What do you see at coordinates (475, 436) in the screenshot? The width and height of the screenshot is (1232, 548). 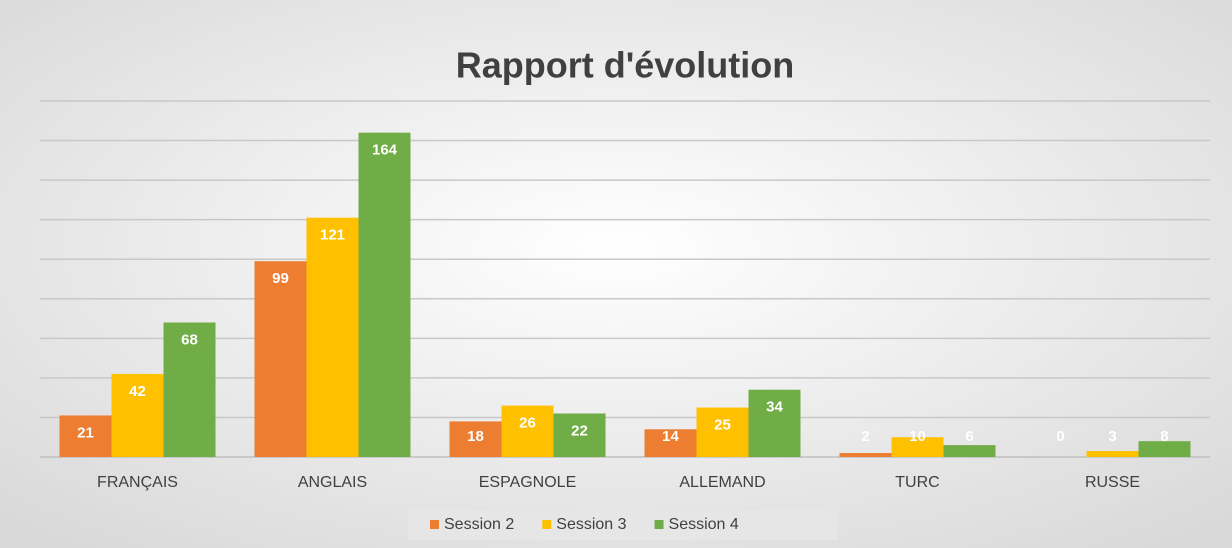 I see `data-label: 18` at bounding box center [475, 436].